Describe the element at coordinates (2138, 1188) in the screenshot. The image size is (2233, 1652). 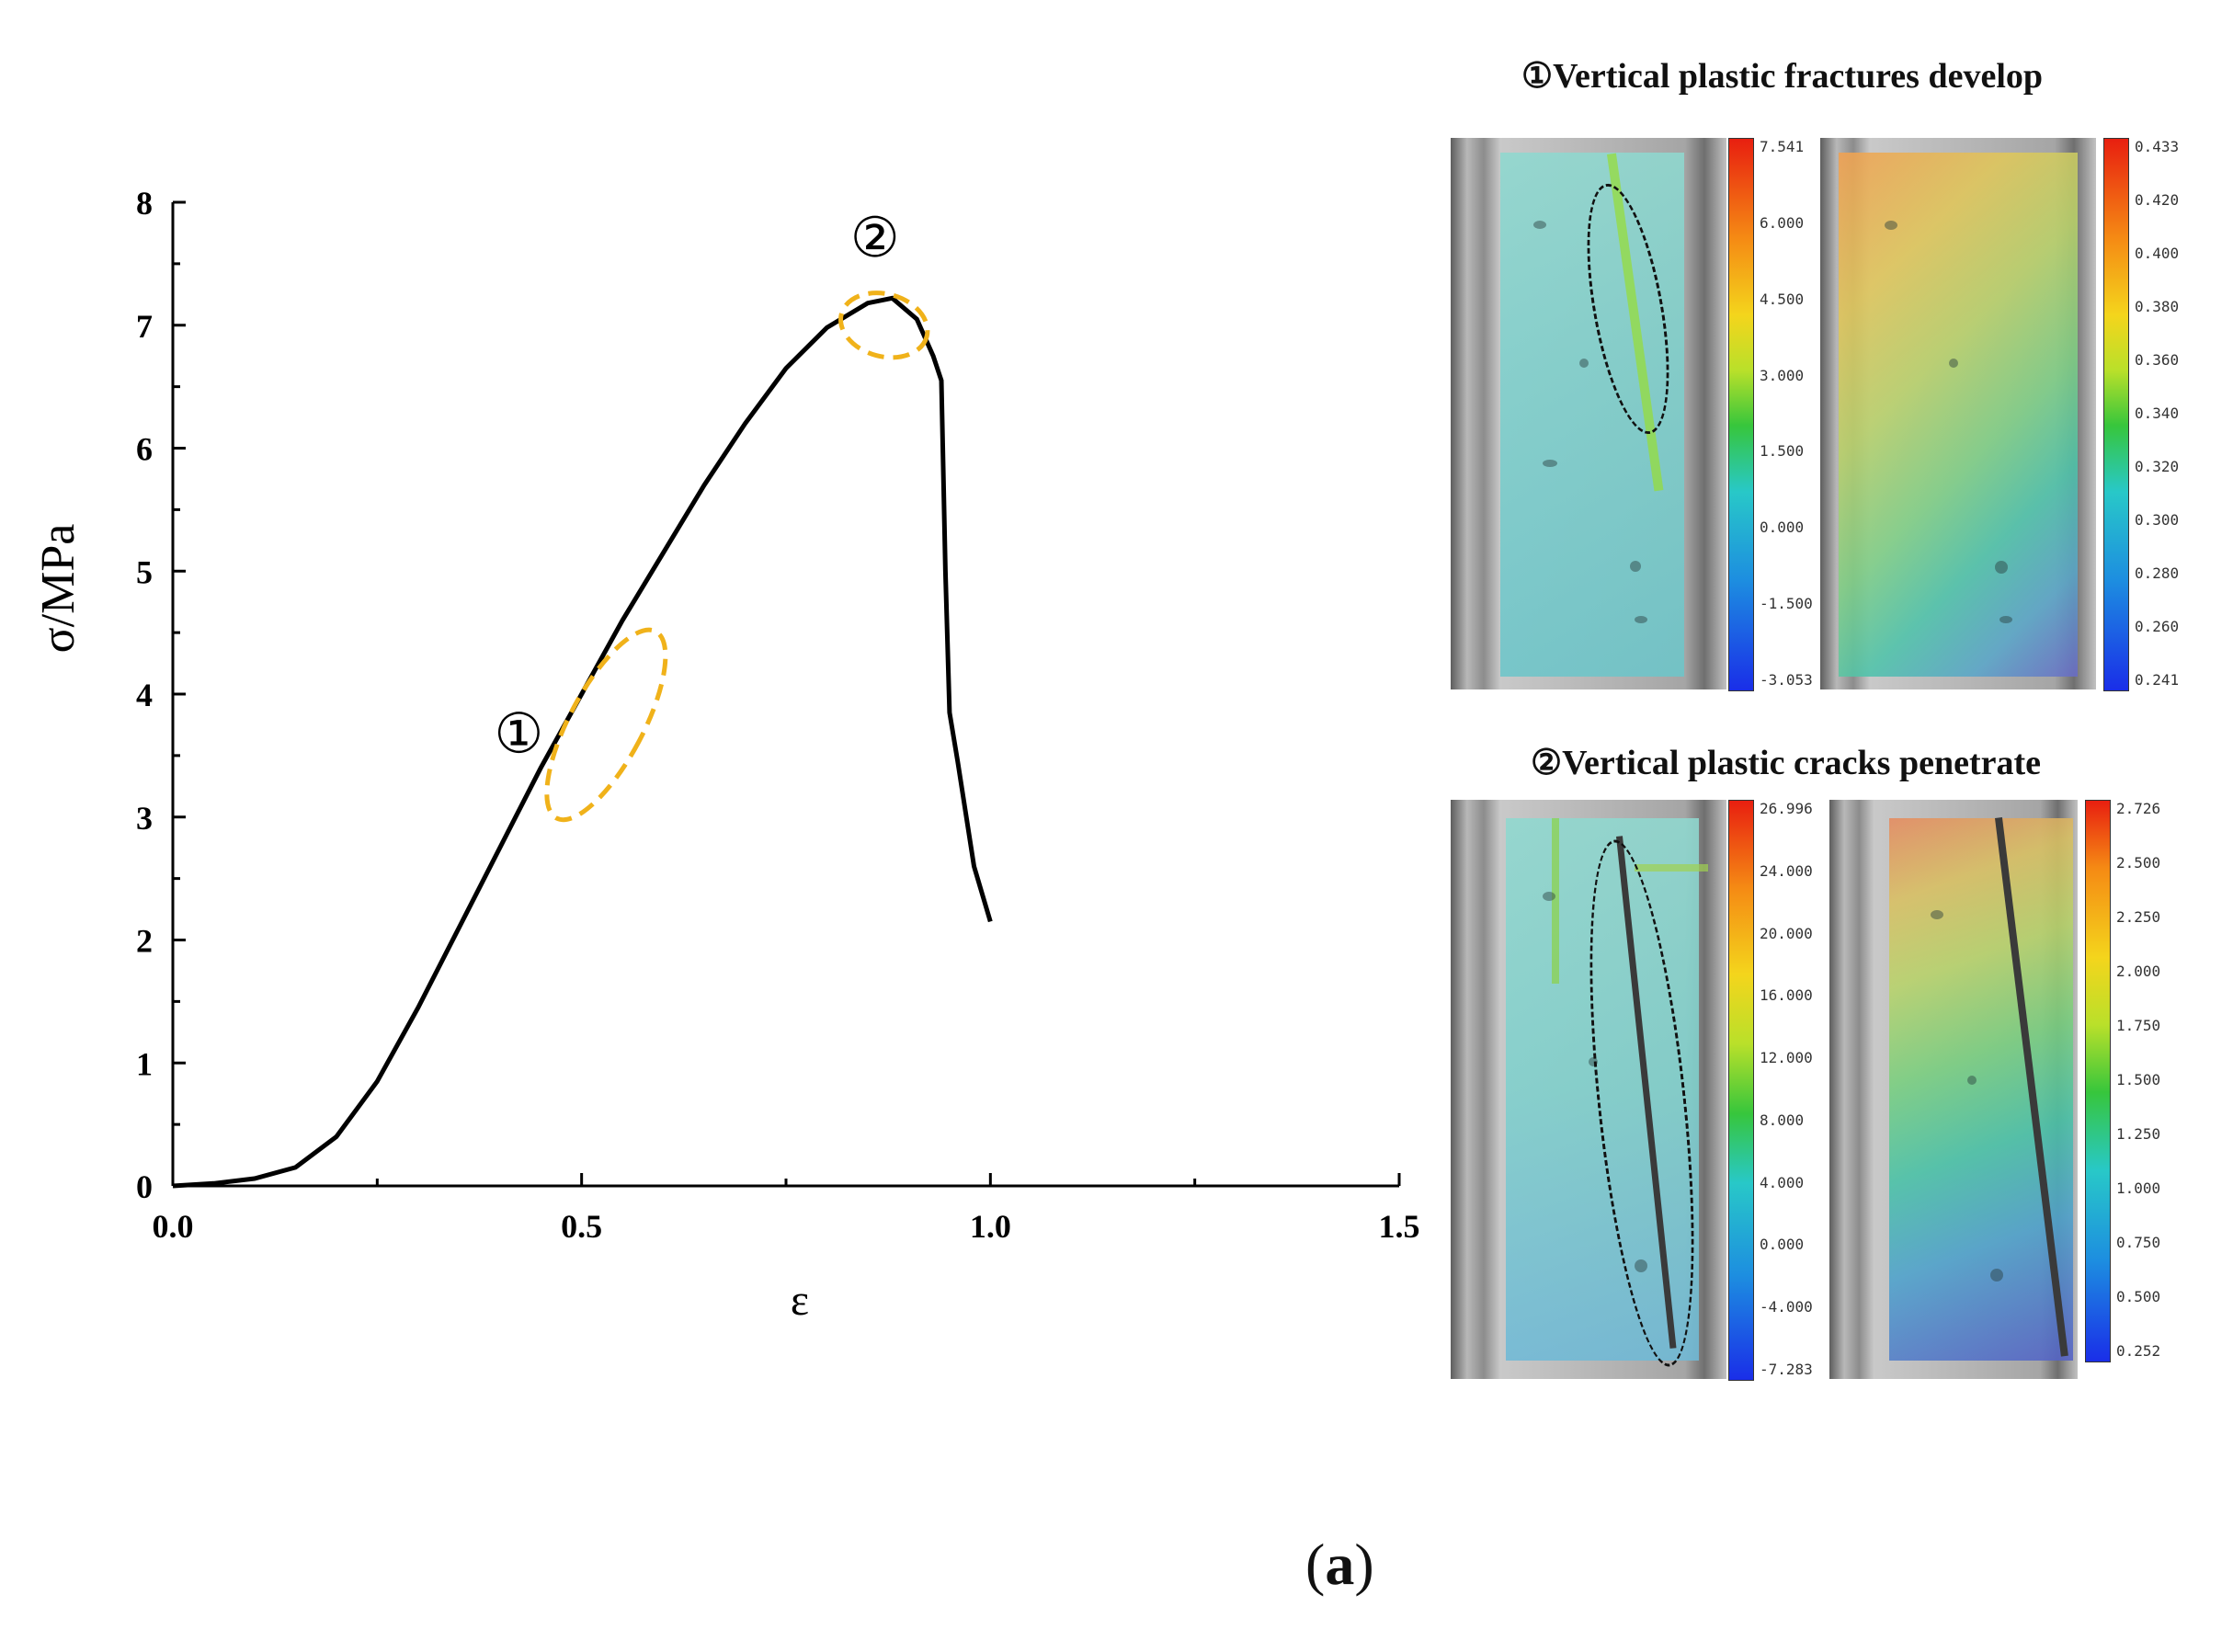
I see `colorbar-tick-label: 1.000` at that location.